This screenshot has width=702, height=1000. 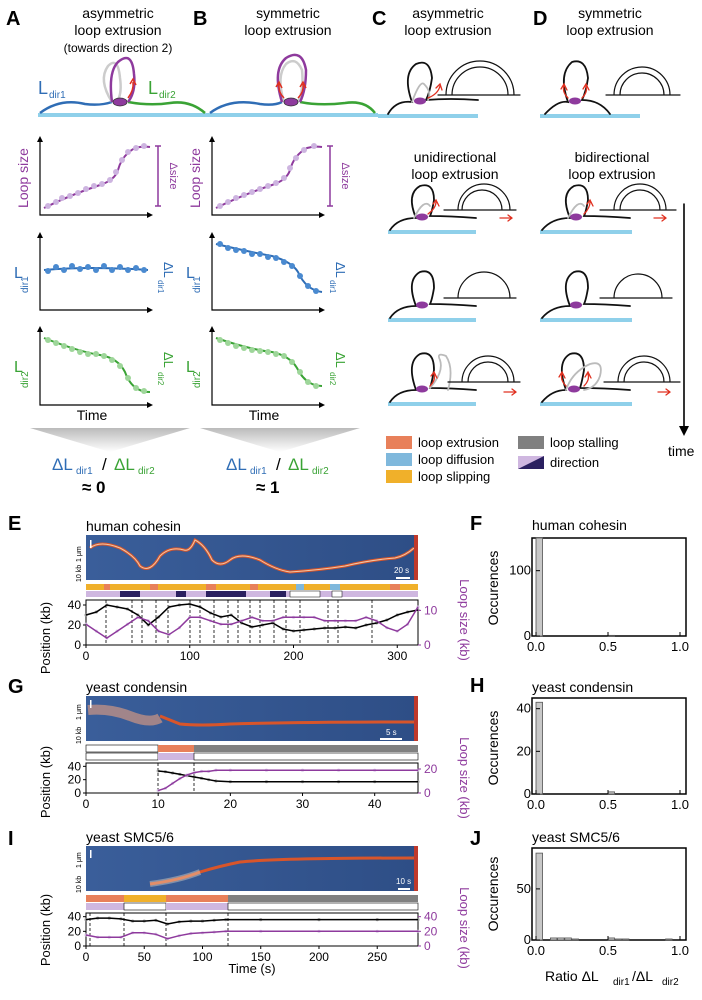 What do you see at coordinates (539, 587) in the screenshot?
I see `F-hist-bar` at bounding box center [539, 587].